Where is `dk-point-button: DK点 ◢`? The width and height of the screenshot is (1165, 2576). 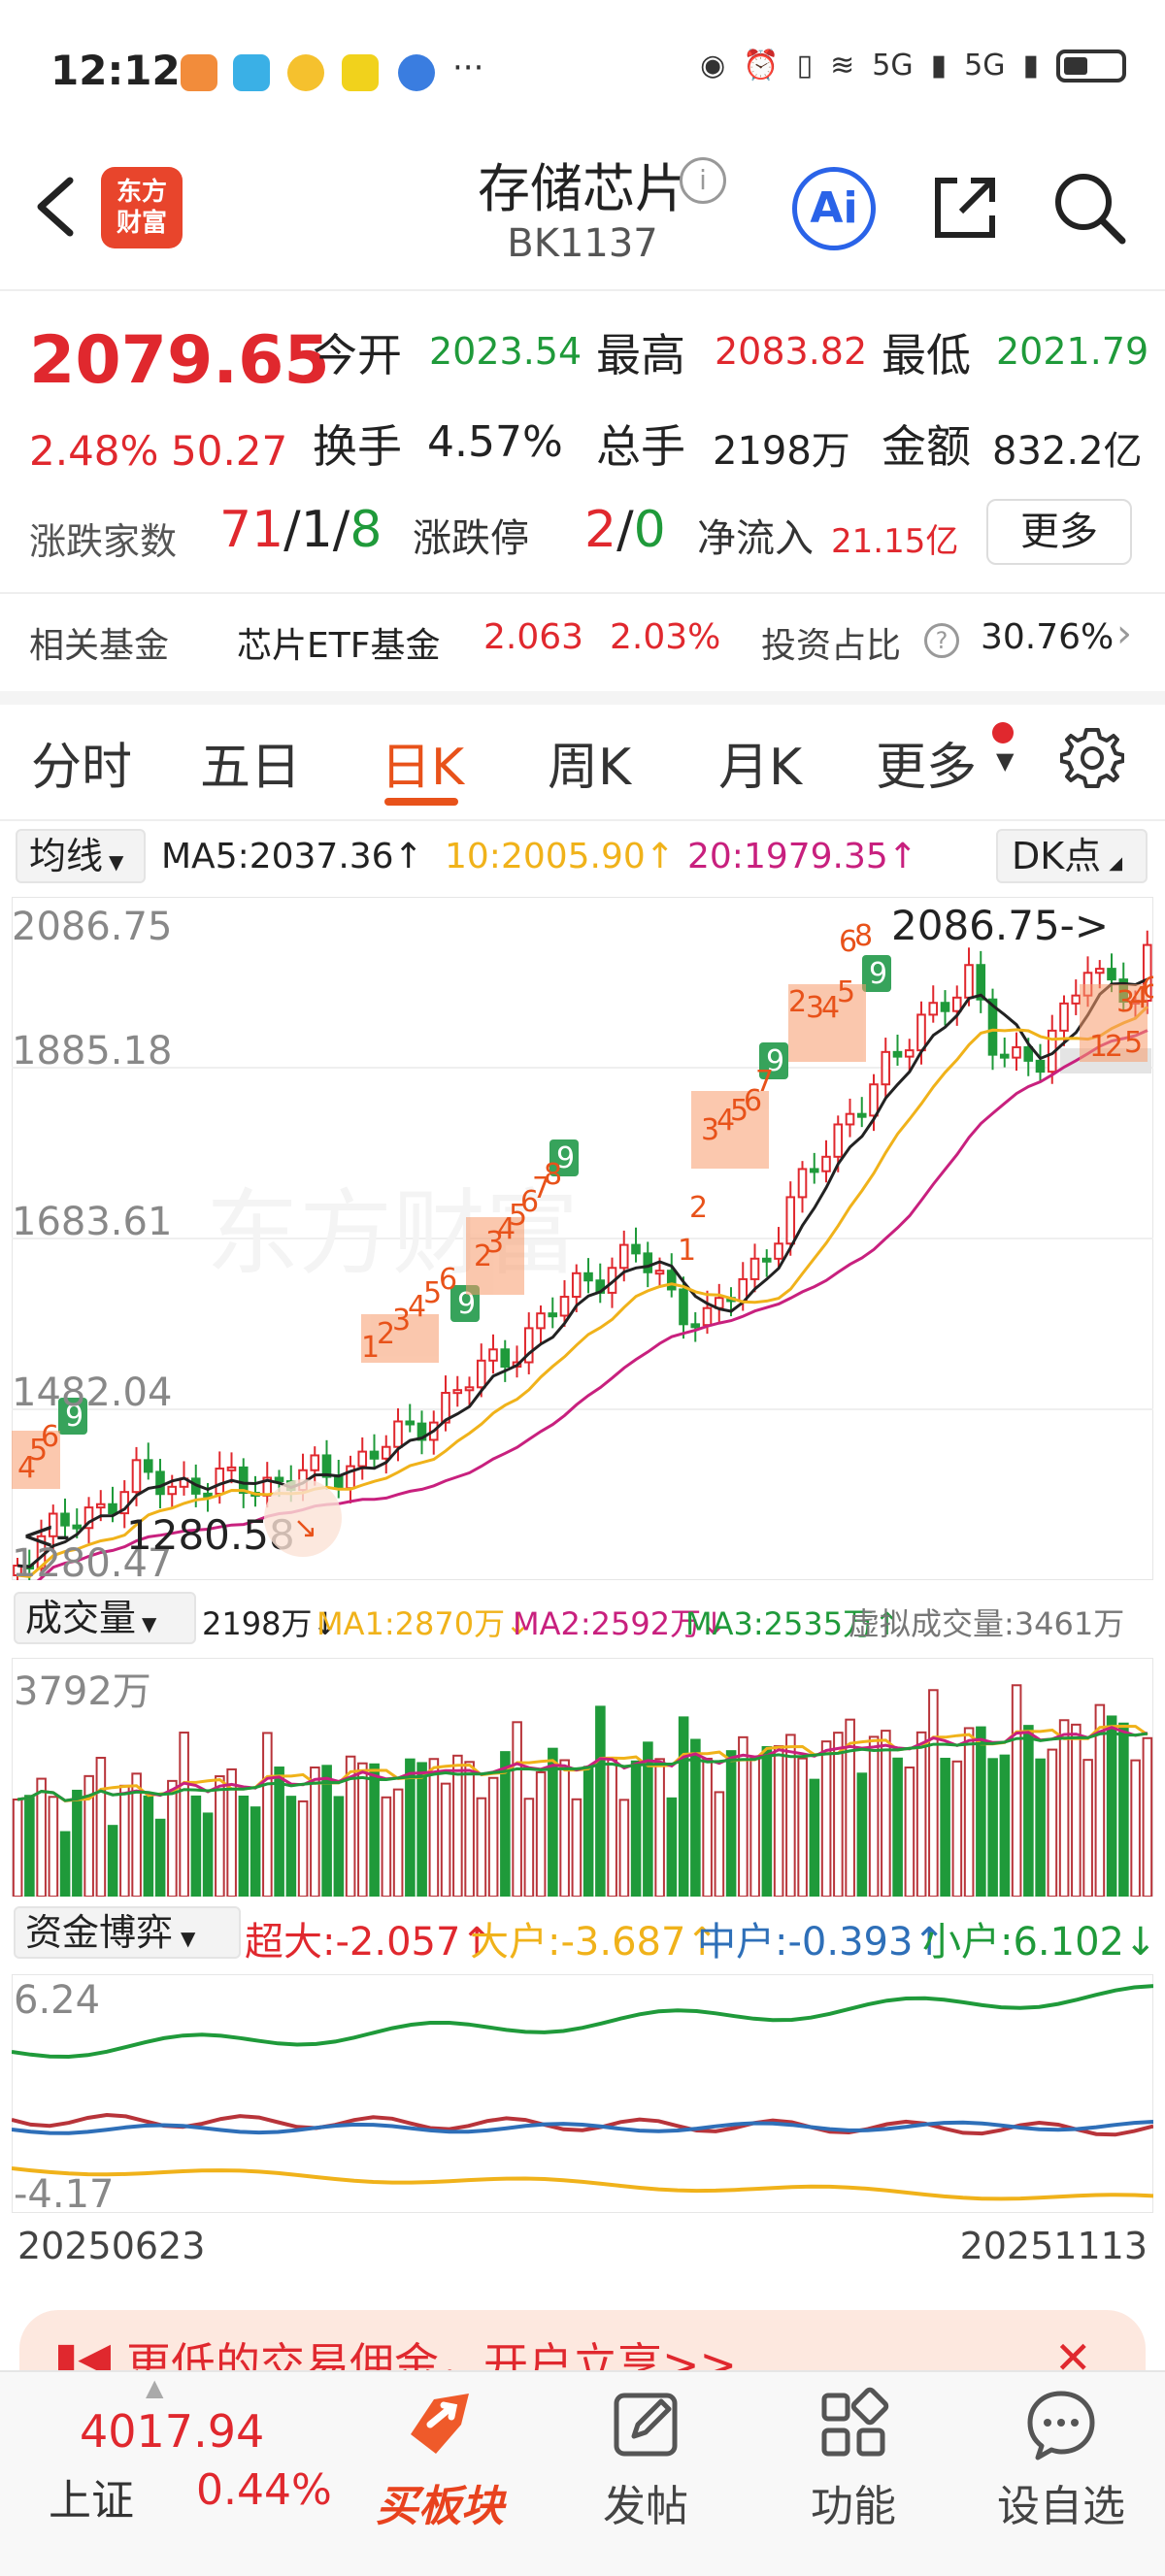 dk-point-button: DK点 ◢ is located at coordinates (1072, 856).